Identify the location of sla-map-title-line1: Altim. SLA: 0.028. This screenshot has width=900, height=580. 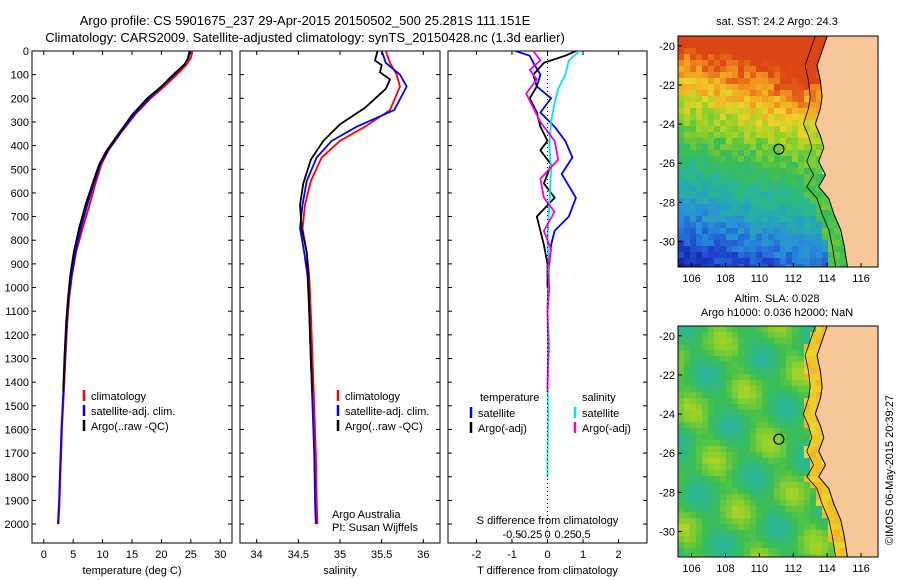
(777, 299).